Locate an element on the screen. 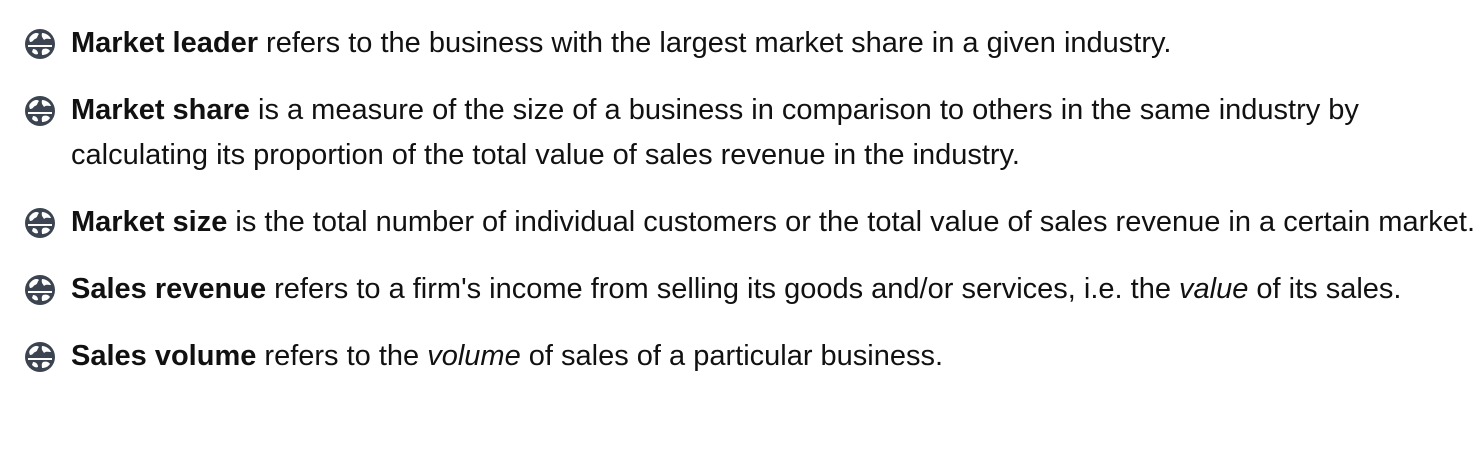  definition-end: of its sales. is located at coordinates (1325, 289).